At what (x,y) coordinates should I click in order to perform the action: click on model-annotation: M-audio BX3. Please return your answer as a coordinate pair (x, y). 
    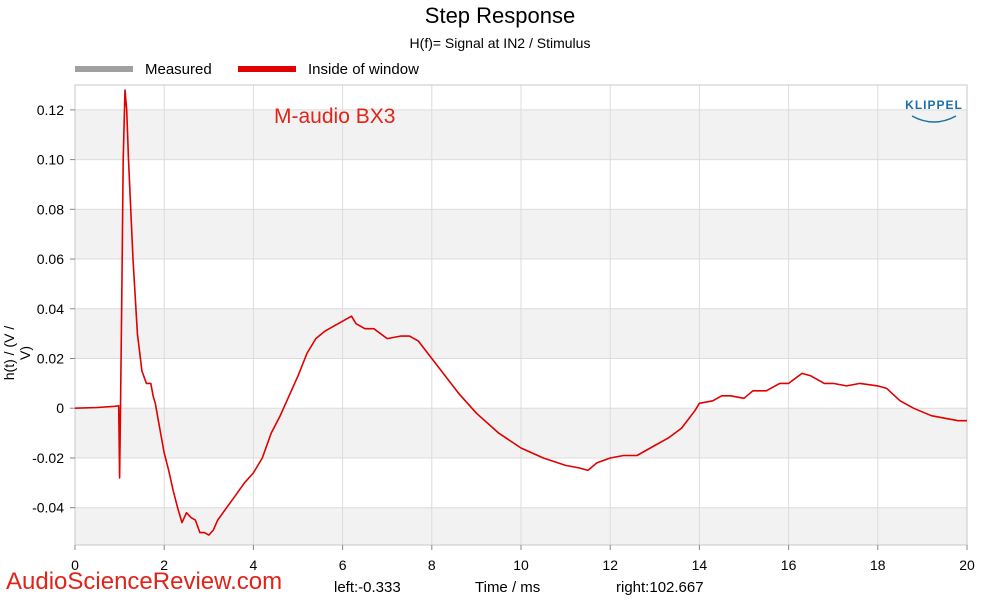
    Looking at the image, I should click on (334, 116).